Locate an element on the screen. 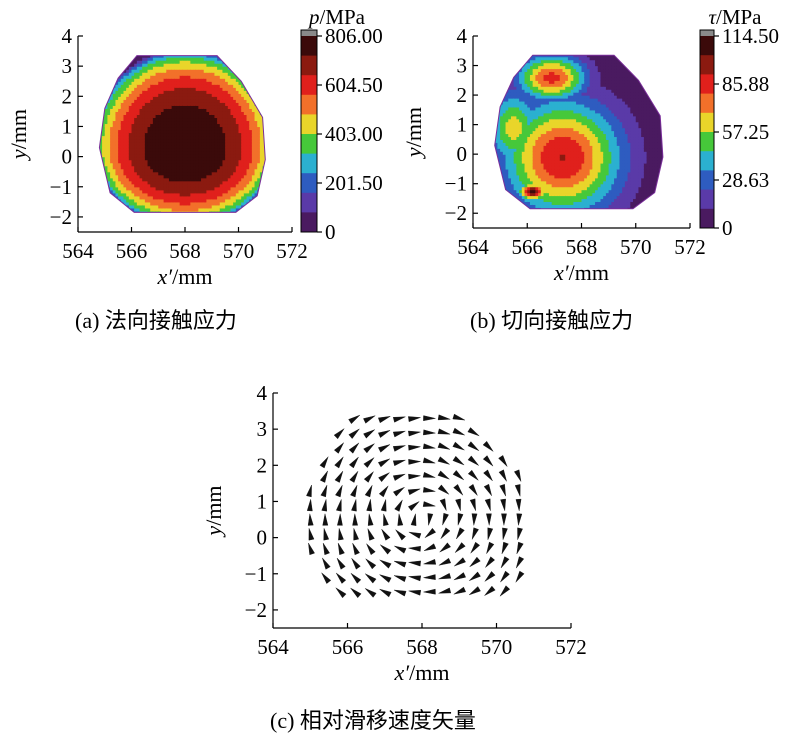  y-tick-label: 0 is located at coordinates (67, 157).